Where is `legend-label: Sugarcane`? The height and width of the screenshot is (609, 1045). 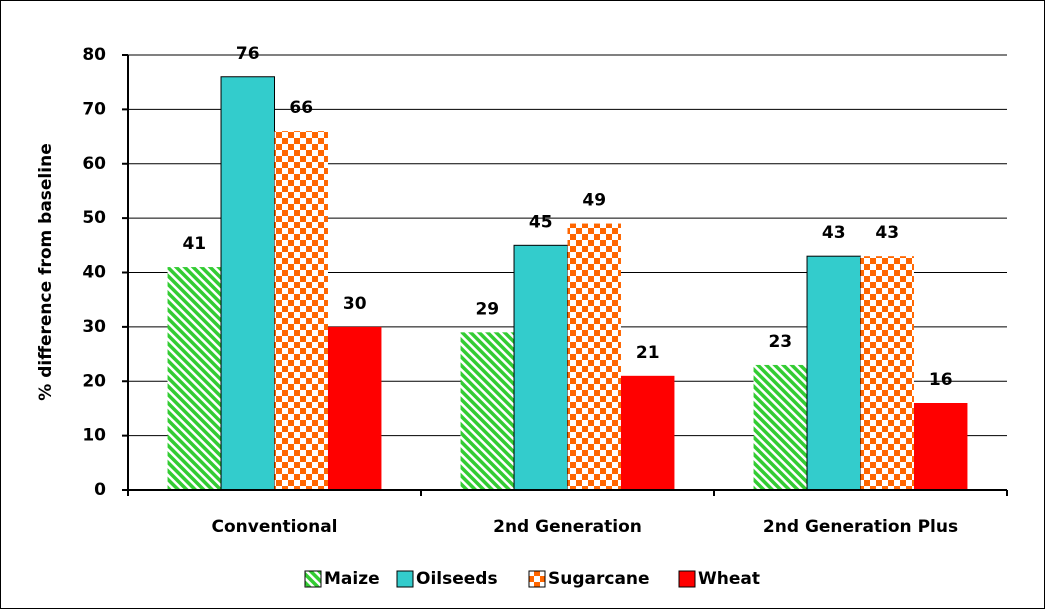 legend-label: Sugarcane is located at coordinates (599, 579).